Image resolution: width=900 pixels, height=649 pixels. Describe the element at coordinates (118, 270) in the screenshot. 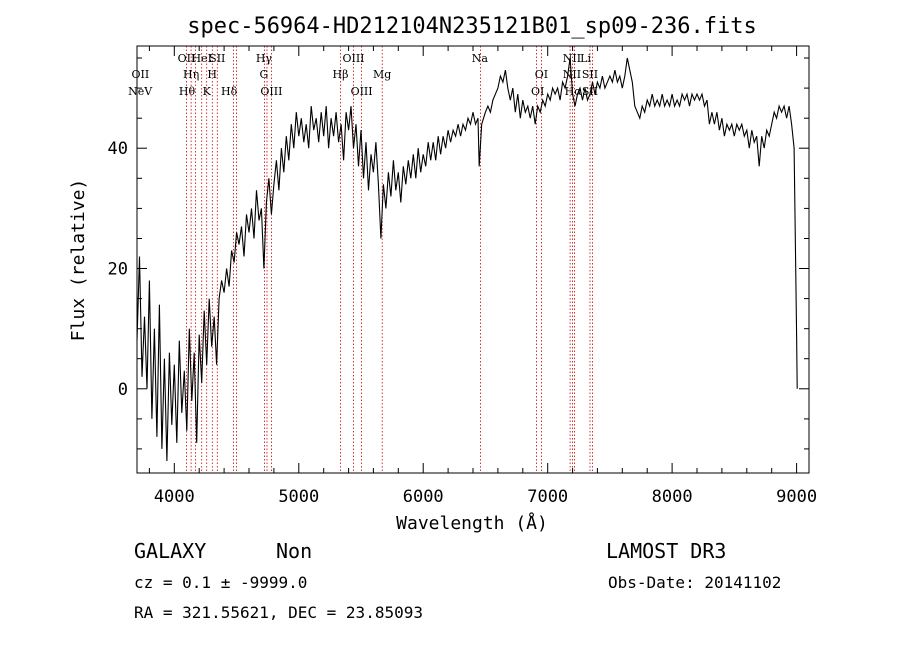

I see `y-tick-label: 20` at that location.